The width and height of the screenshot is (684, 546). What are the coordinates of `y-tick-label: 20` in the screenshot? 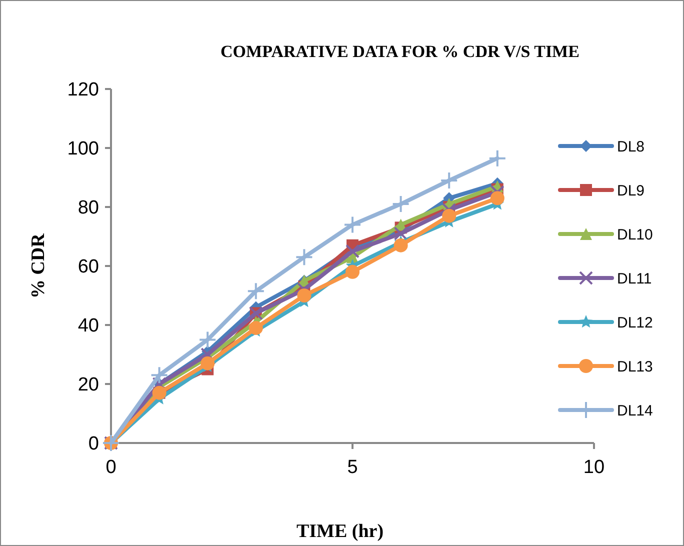 It's located at (88, 385).